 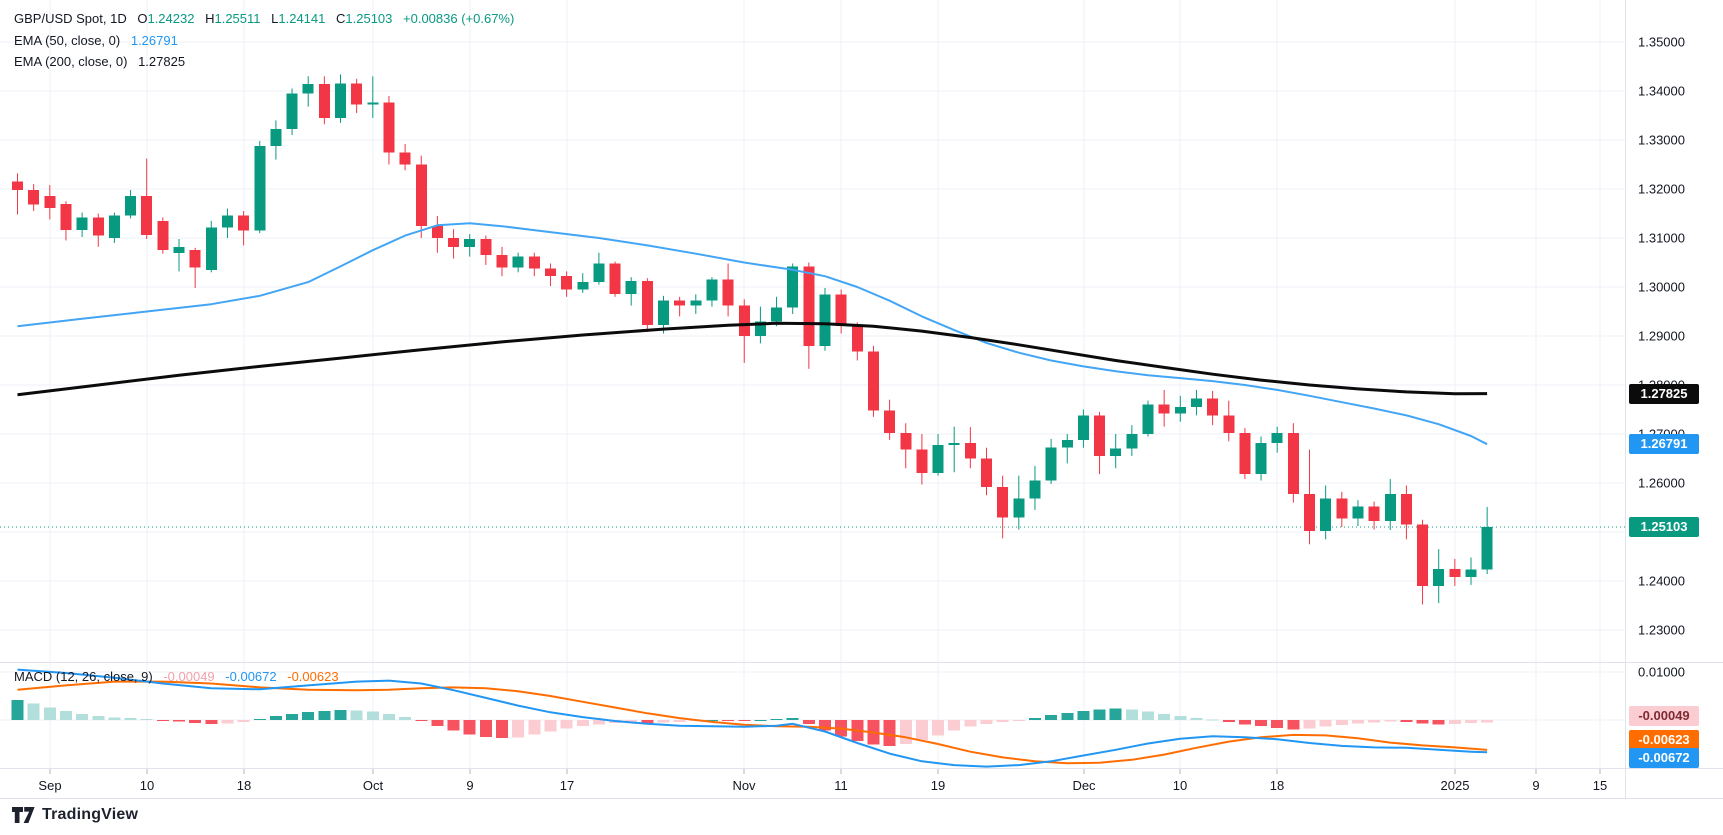 I want to click on tradingview-logo-text: TradingView, so click(x=90, y=814).